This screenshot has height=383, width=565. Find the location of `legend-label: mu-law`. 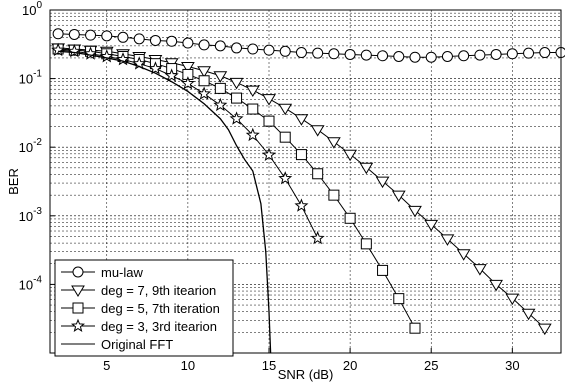

legend-label: mu-law is located at coordinates (122, 272).